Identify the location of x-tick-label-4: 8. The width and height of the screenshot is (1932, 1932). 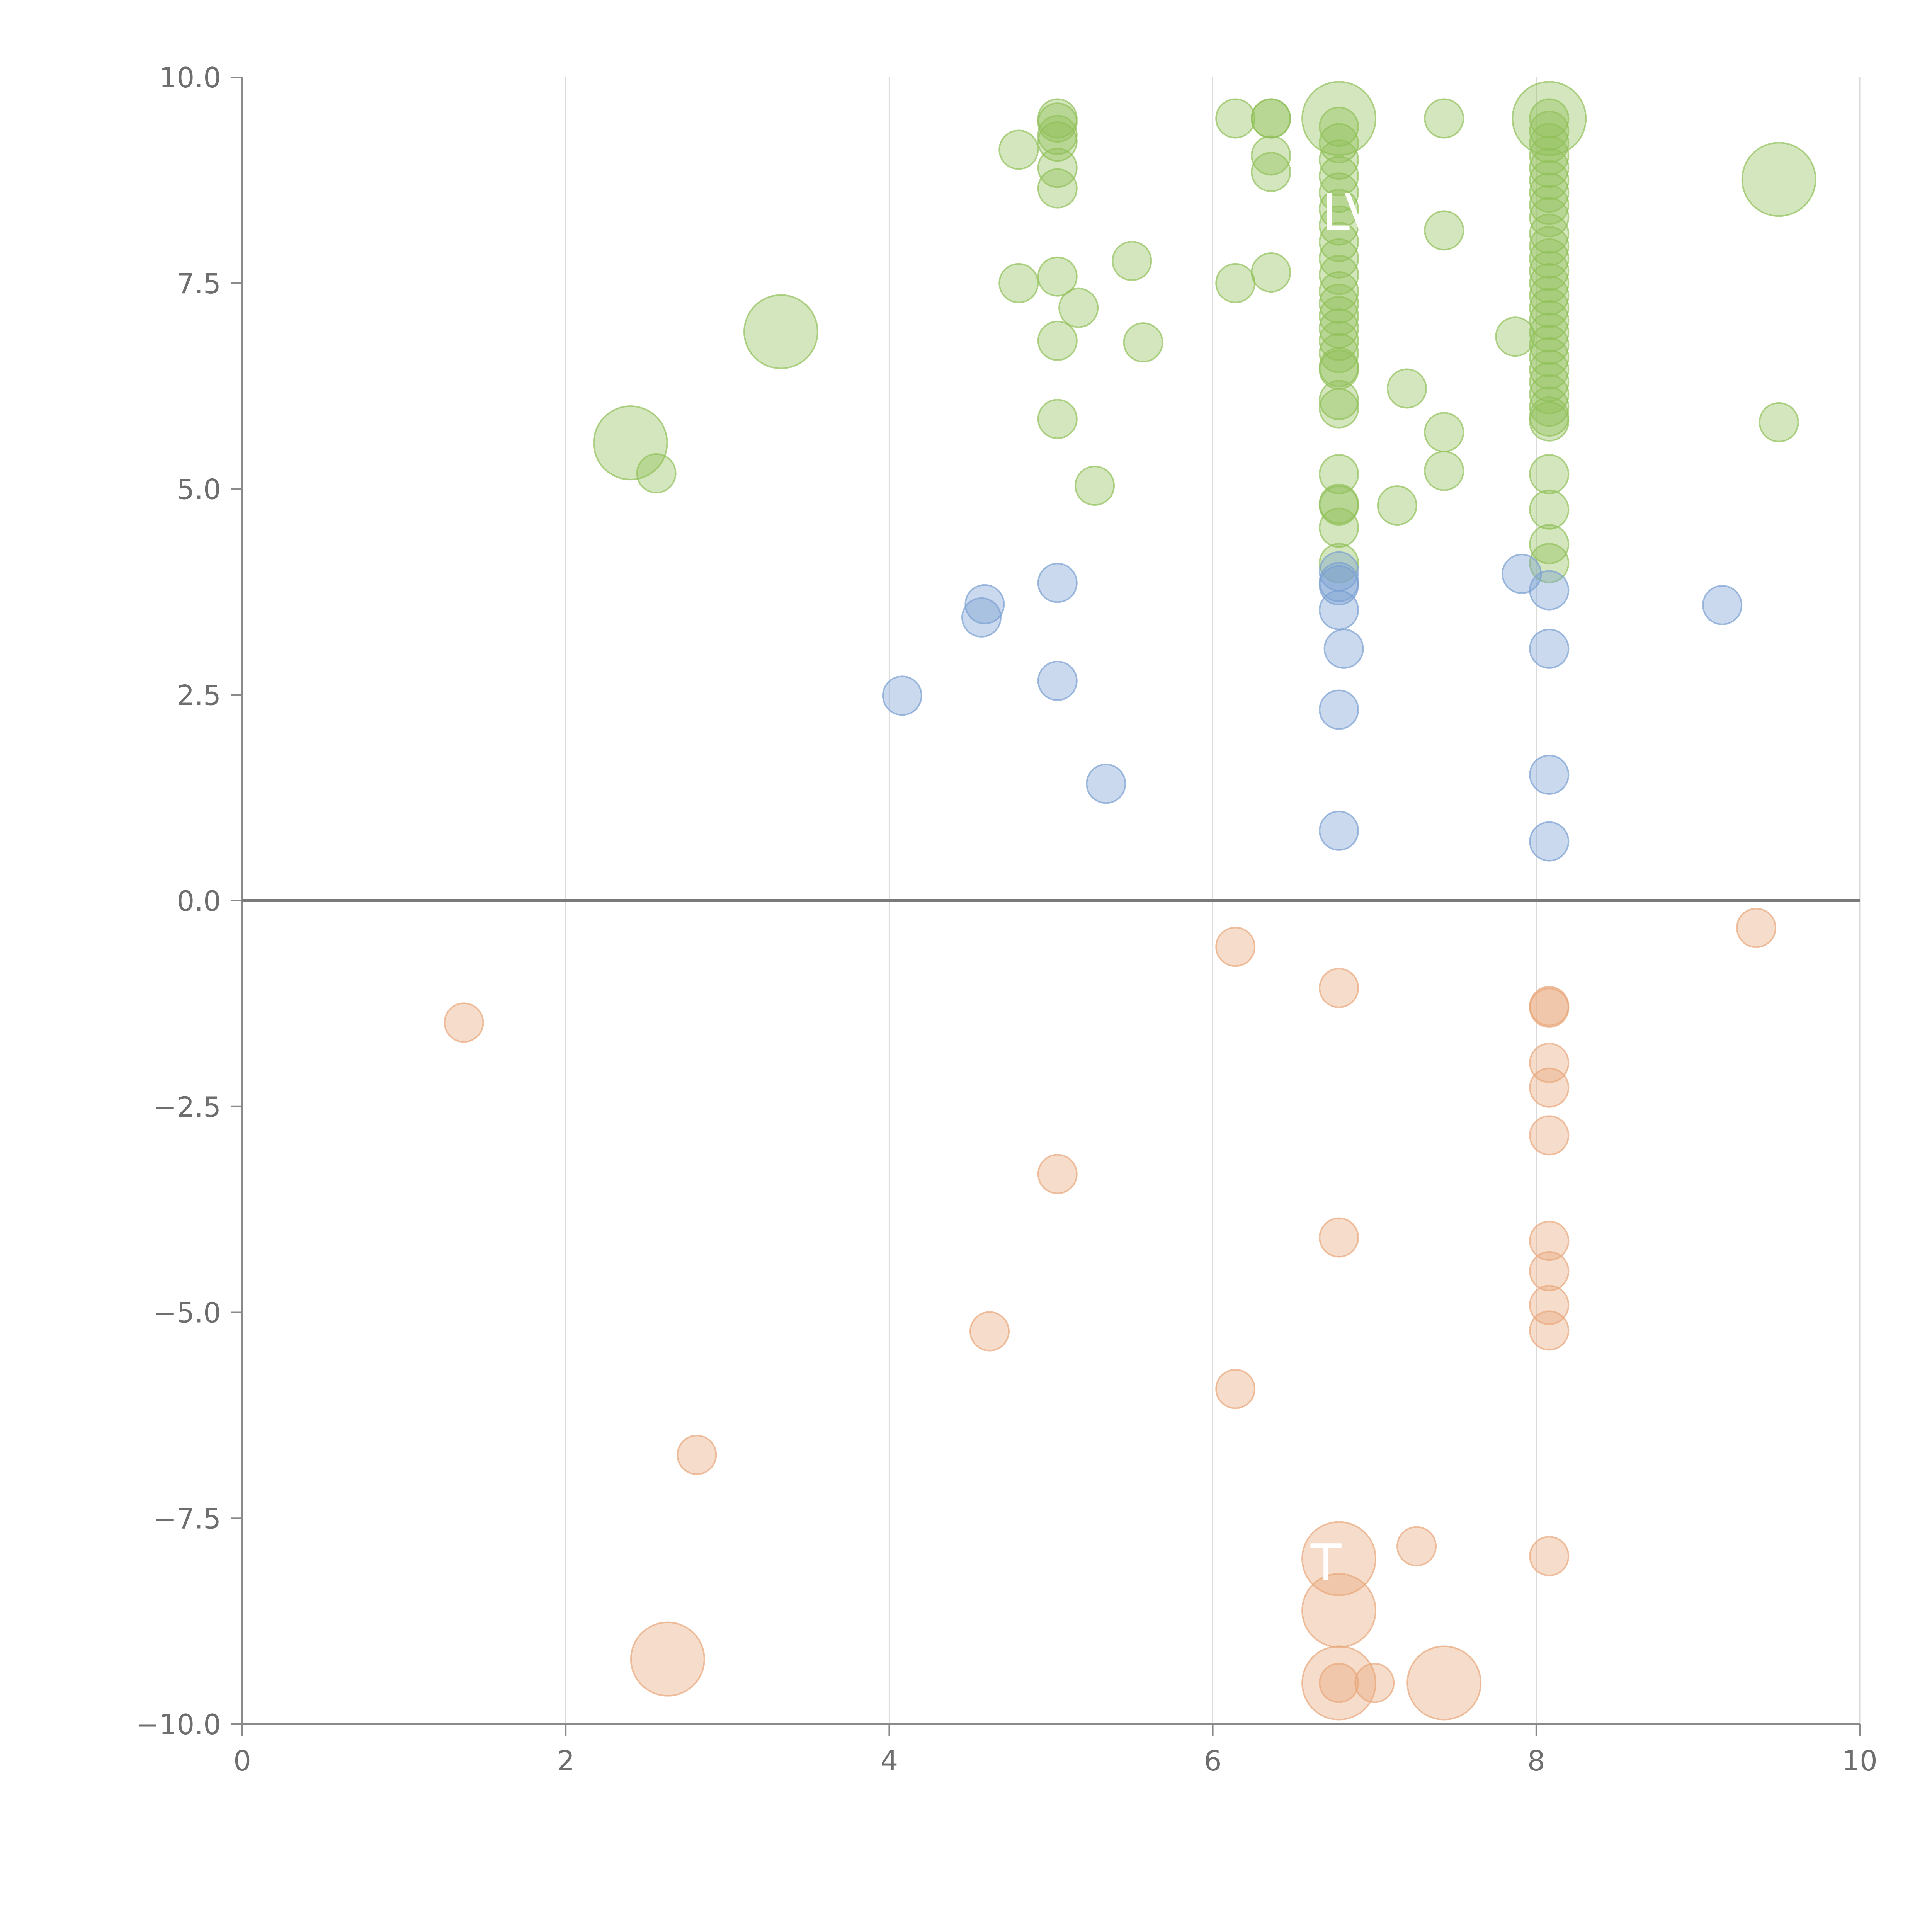
(1536, 1761).